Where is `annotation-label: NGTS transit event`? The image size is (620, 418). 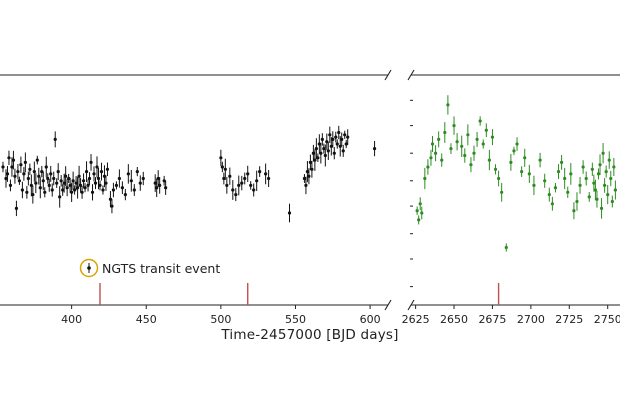
annotation-label: NGTS transit event is located at coordinates (161, 268).